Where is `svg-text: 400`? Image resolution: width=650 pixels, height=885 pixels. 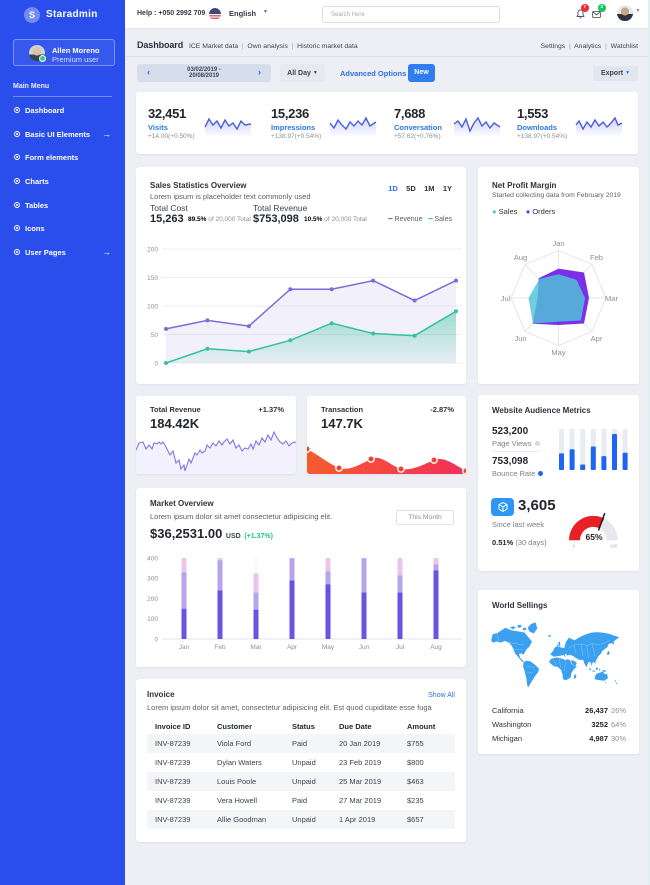
svg-text: 400 is located at coordinates (152, 559).